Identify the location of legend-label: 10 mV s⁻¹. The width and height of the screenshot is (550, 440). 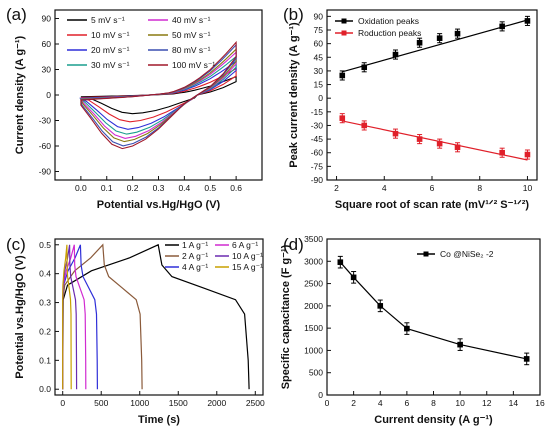
(110, 35).